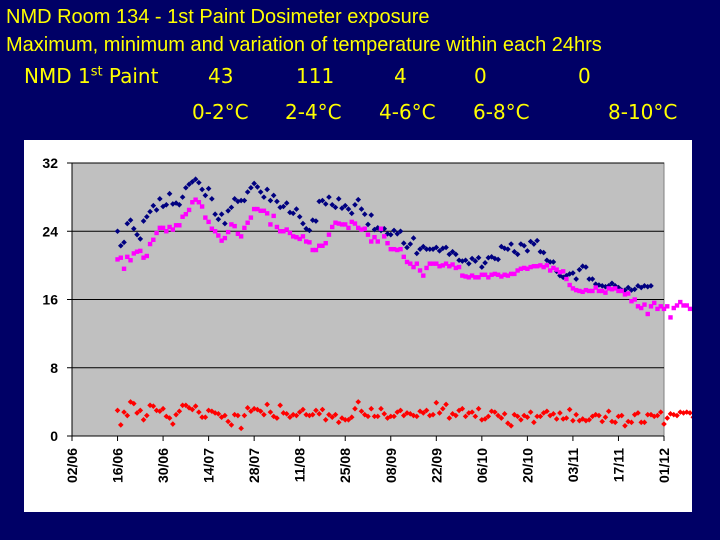 The height and width of the screenshot is (540, 720). I want to click on x-tick-label: 08/09, so click(391, 465).